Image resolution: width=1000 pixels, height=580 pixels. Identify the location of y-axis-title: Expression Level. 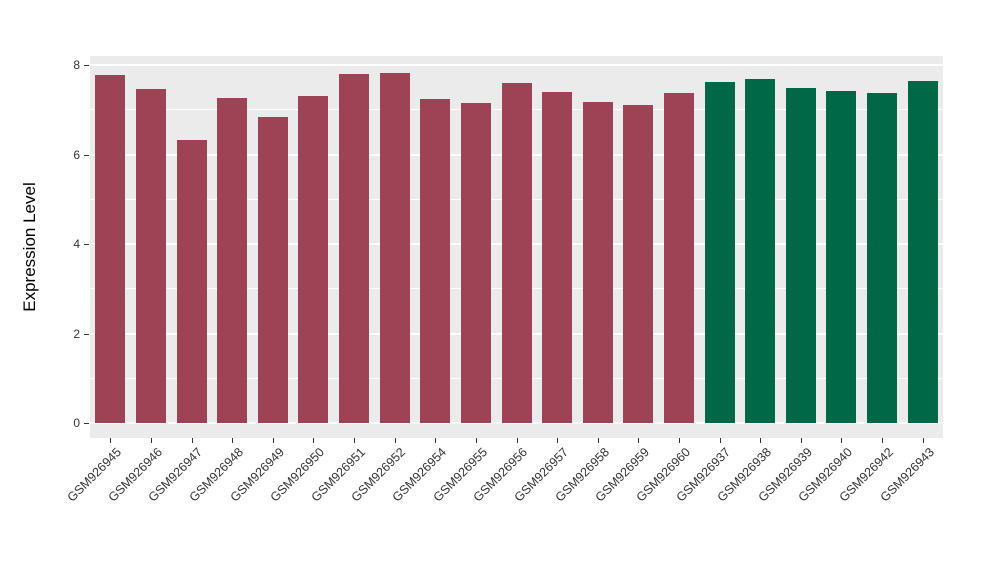
(29, 247).